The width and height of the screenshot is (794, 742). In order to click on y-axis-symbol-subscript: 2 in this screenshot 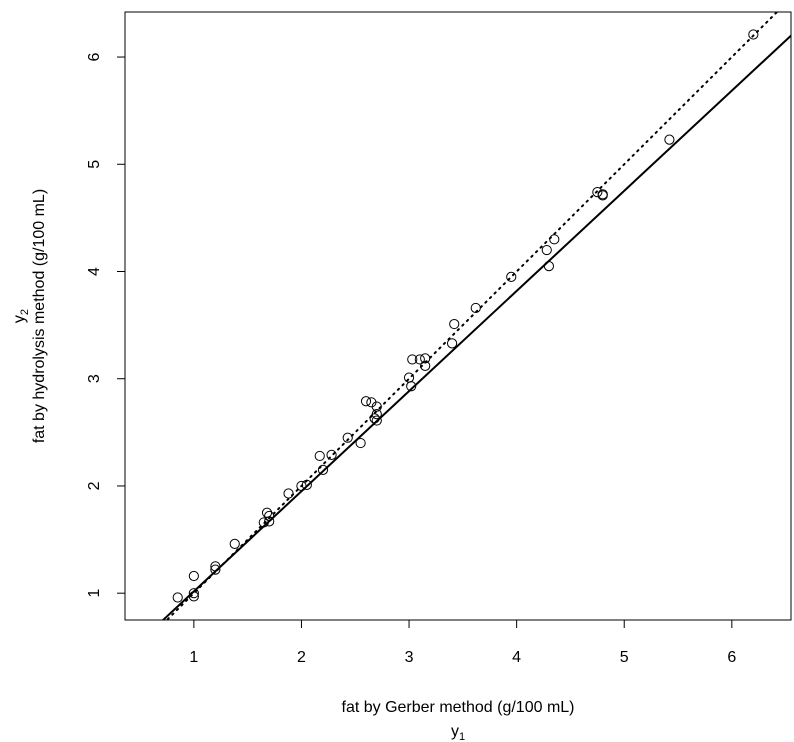, I will do `click(25, 312)`.